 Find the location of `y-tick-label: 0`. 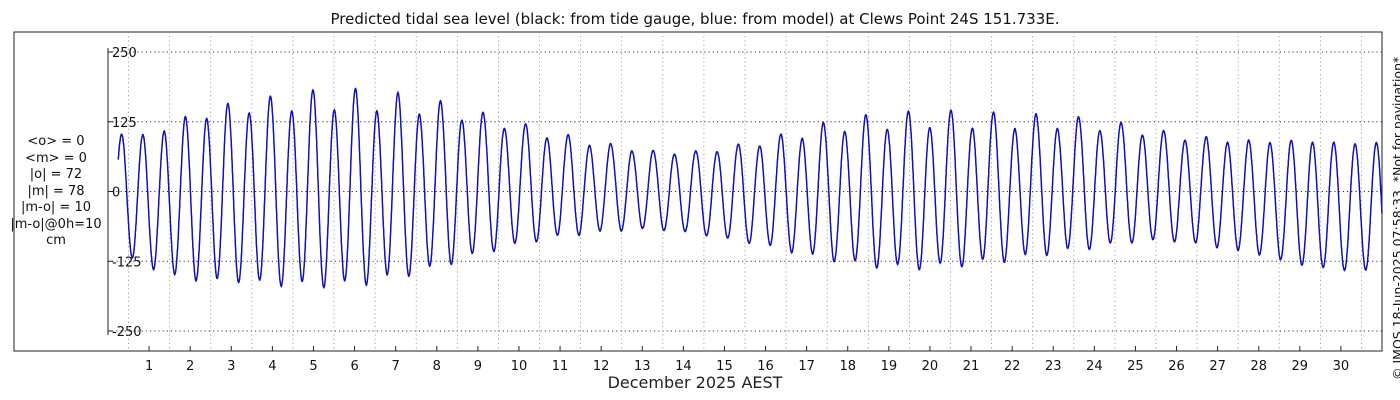

y-tick-label: 0 is located at coordinates (116, 193).